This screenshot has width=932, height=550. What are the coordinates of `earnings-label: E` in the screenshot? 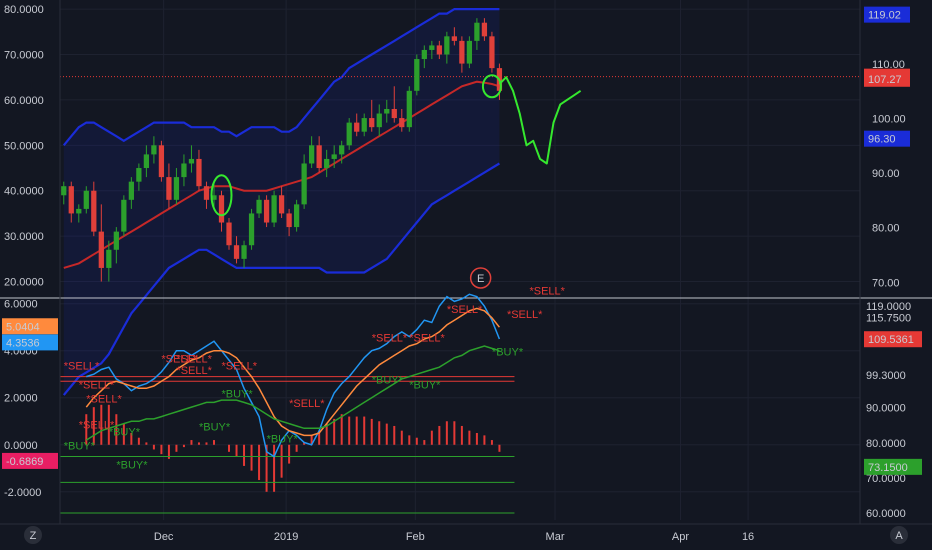 It's located at (480, 279).